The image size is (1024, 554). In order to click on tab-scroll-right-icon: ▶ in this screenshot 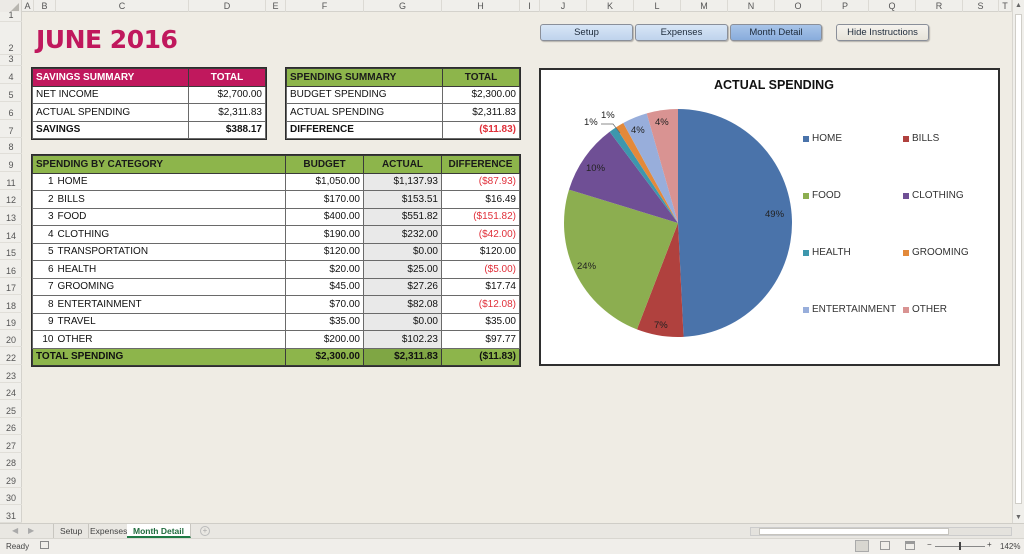, I will do `click(31, 530)`.